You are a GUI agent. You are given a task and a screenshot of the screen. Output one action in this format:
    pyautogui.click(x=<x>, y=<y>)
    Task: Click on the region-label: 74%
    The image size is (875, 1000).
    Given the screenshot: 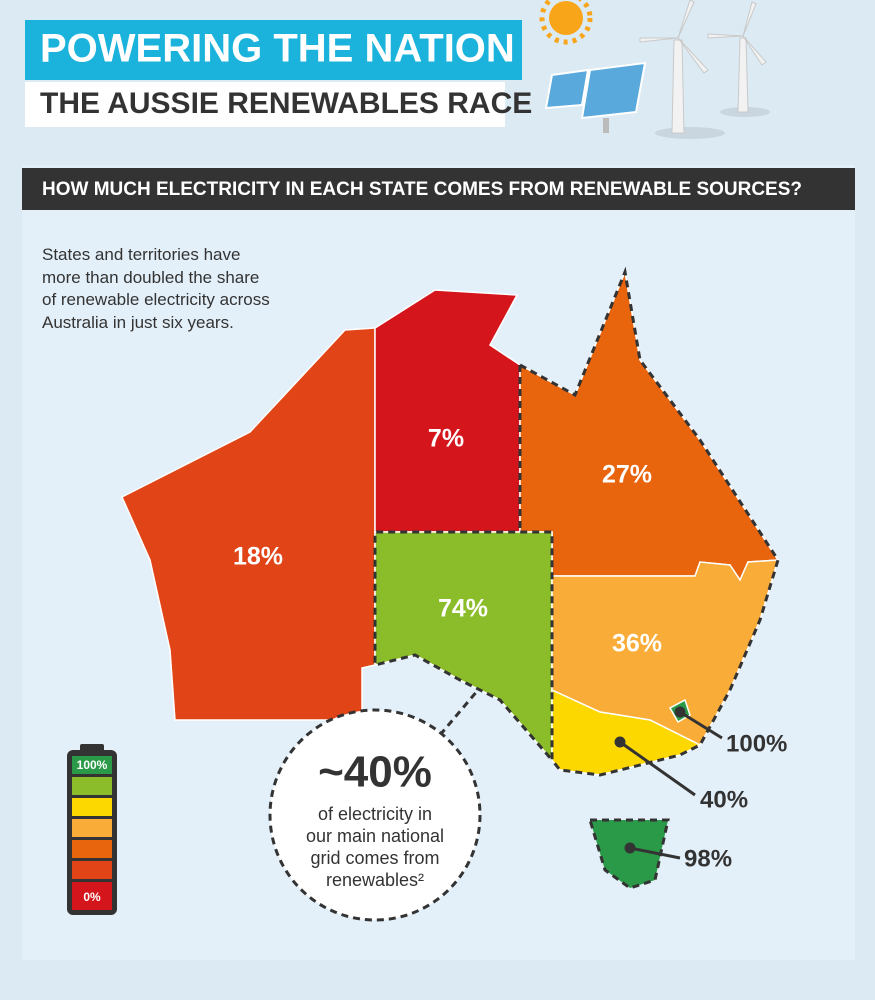 What is the action you would take?
    pyautogui.click(x=463, y=609)
    